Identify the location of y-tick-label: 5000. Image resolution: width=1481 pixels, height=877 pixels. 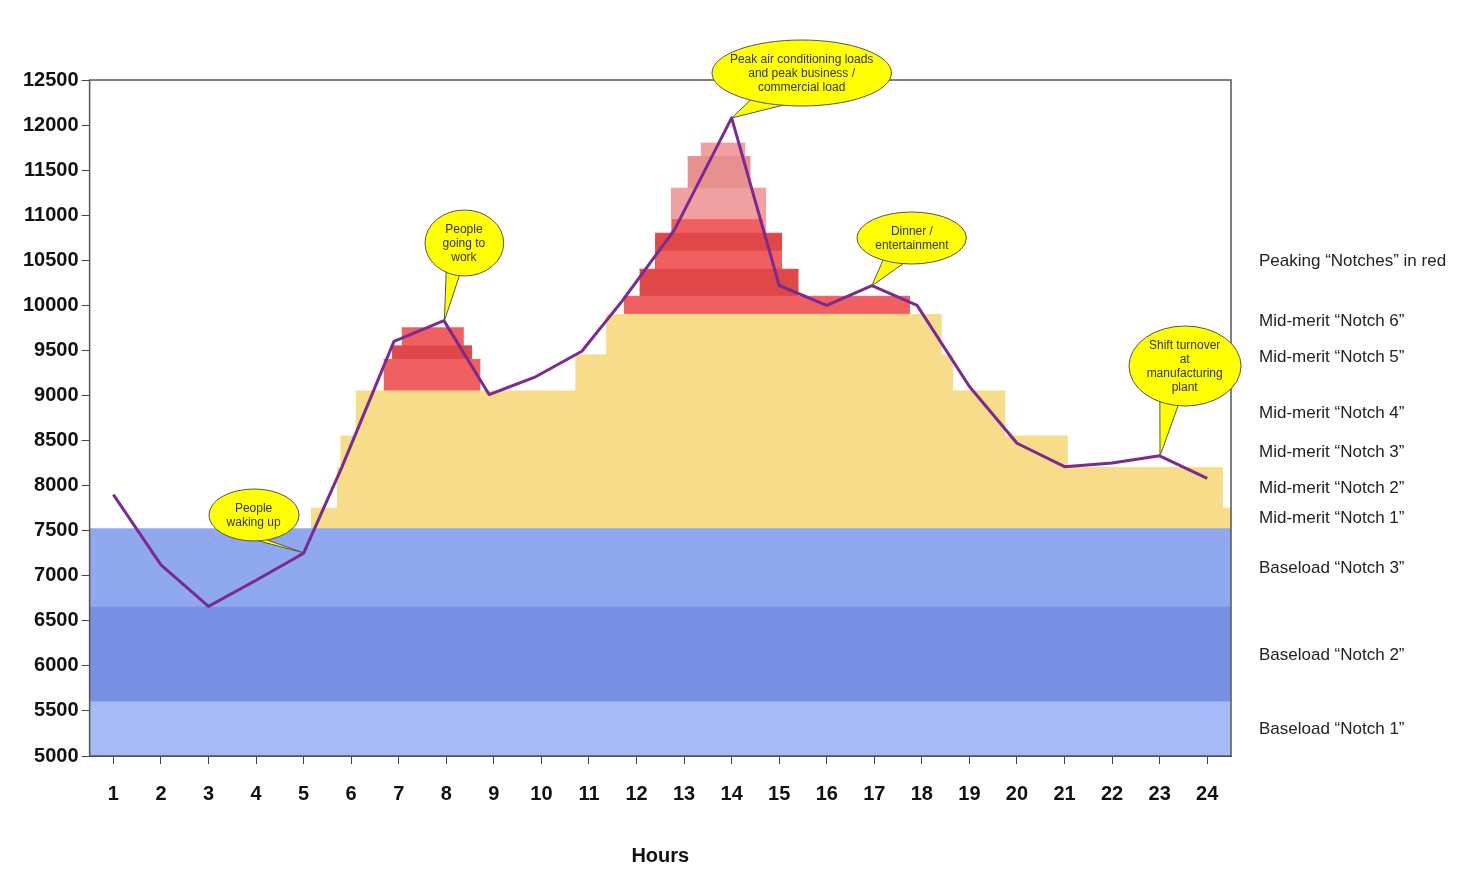
(56, 754).